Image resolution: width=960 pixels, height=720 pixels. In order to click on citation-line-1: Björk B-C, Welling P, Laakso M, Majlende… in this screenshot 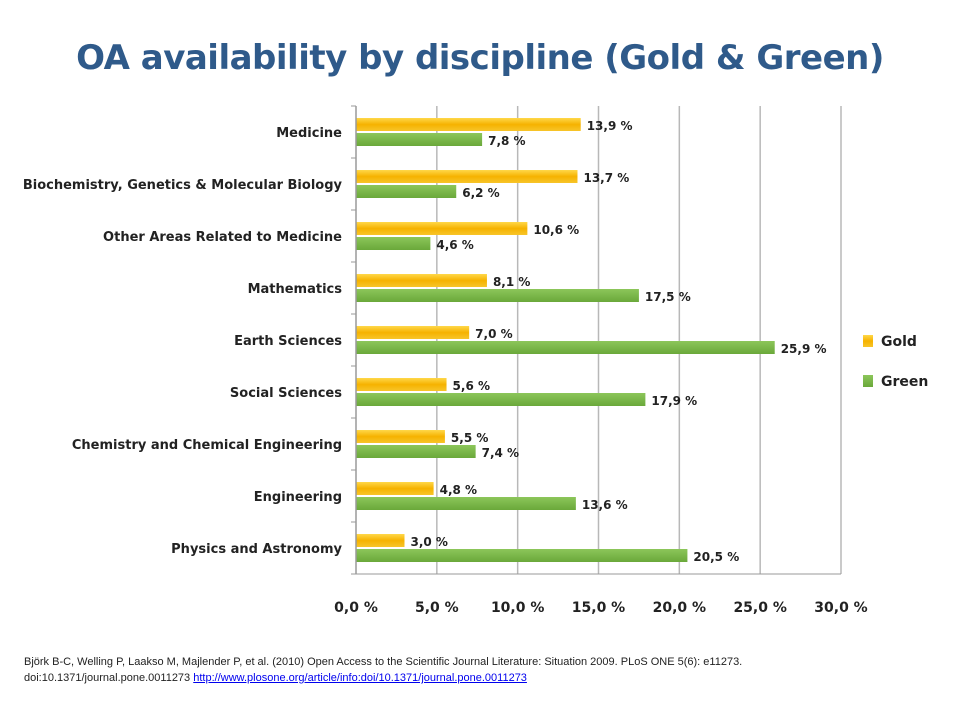, I will do `click(383, 662)`.